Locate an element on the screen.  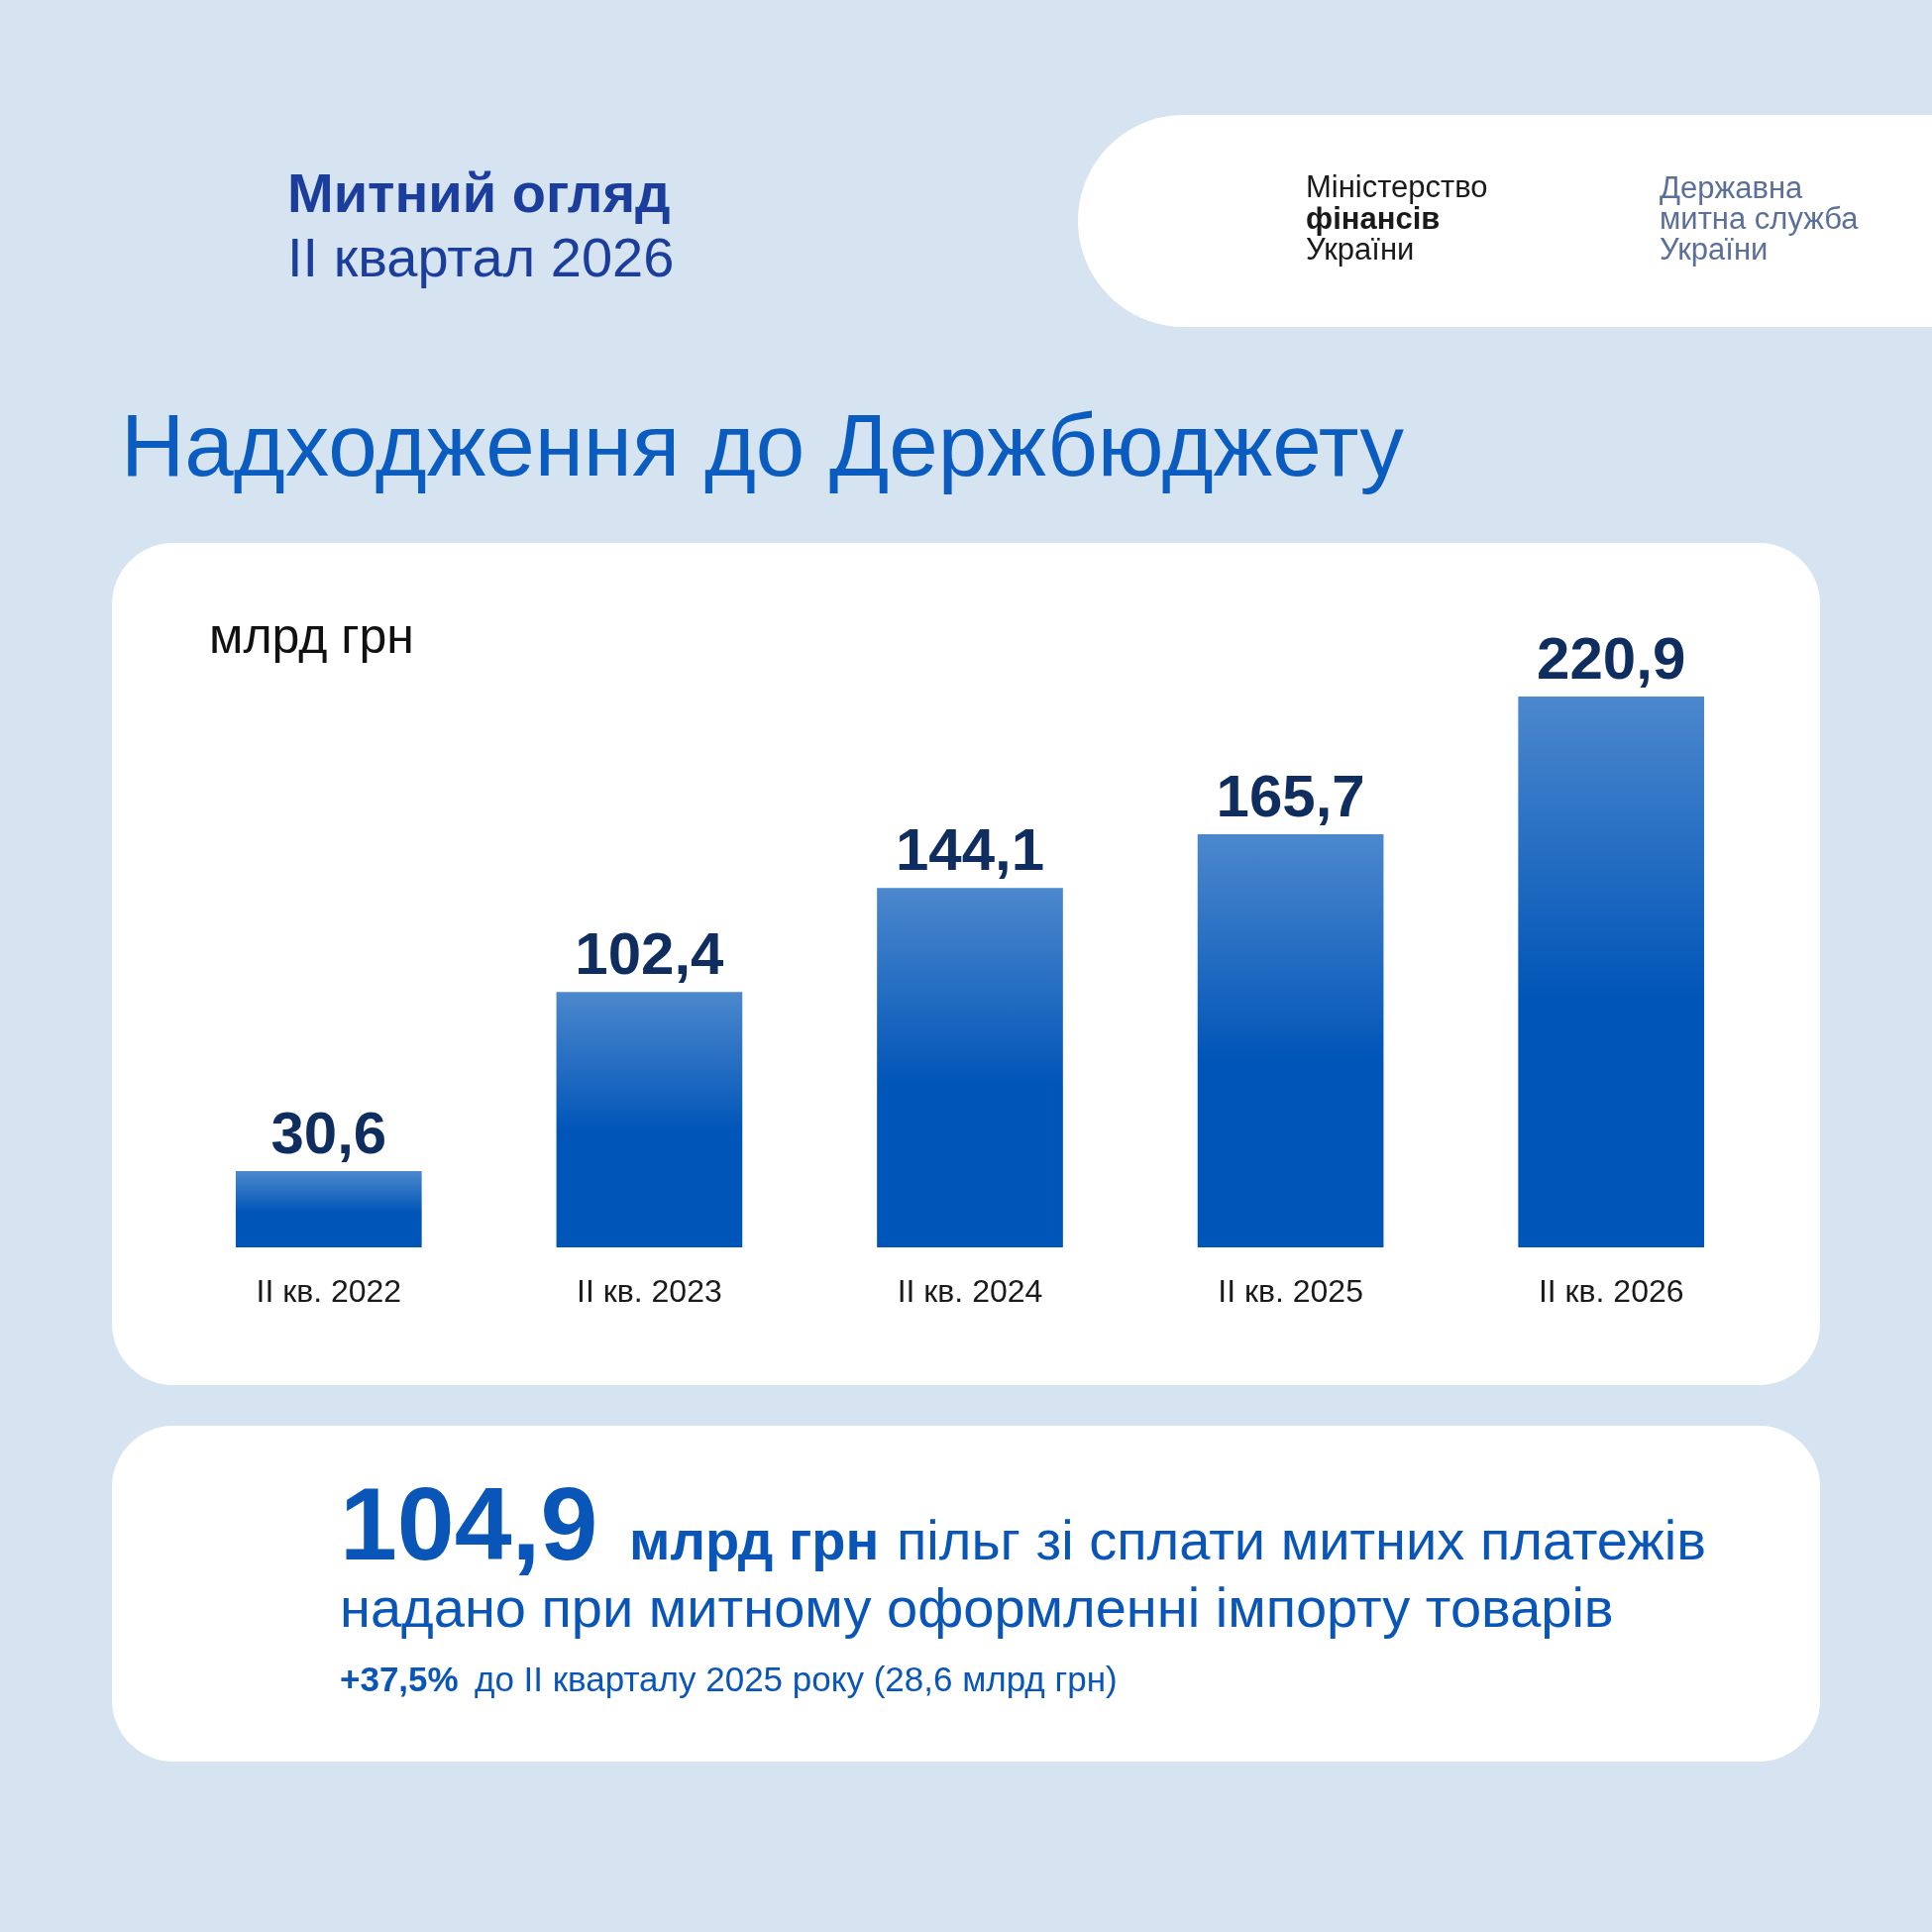
x-tick-label: II кв. 2024 is located at coordinates (970, 1290).